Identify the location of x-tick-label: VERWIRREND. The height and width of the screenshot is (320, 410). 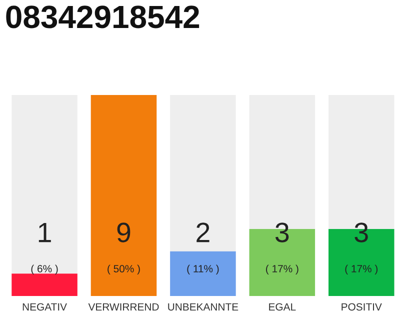
(123, 306).